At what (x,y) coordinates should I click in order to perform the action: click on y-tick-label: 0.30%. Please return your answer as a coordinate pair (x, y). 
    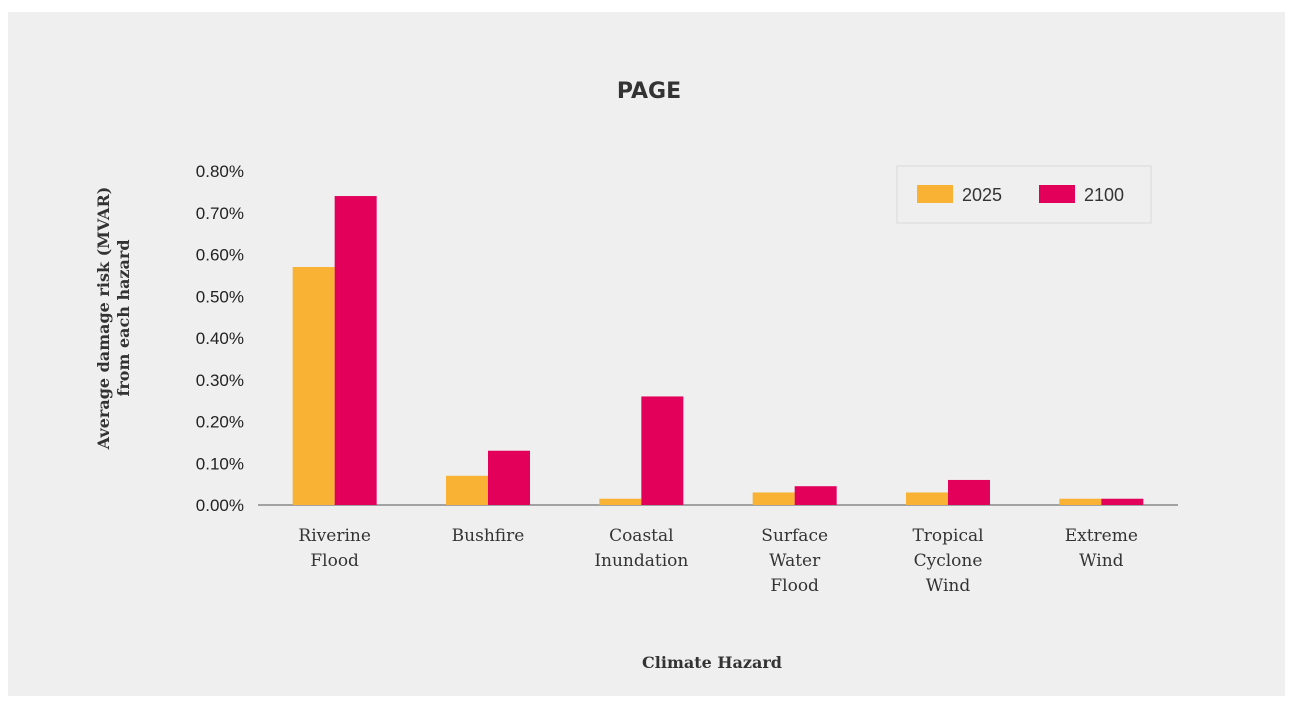
    Looking at the image, I should click on (220, 380).